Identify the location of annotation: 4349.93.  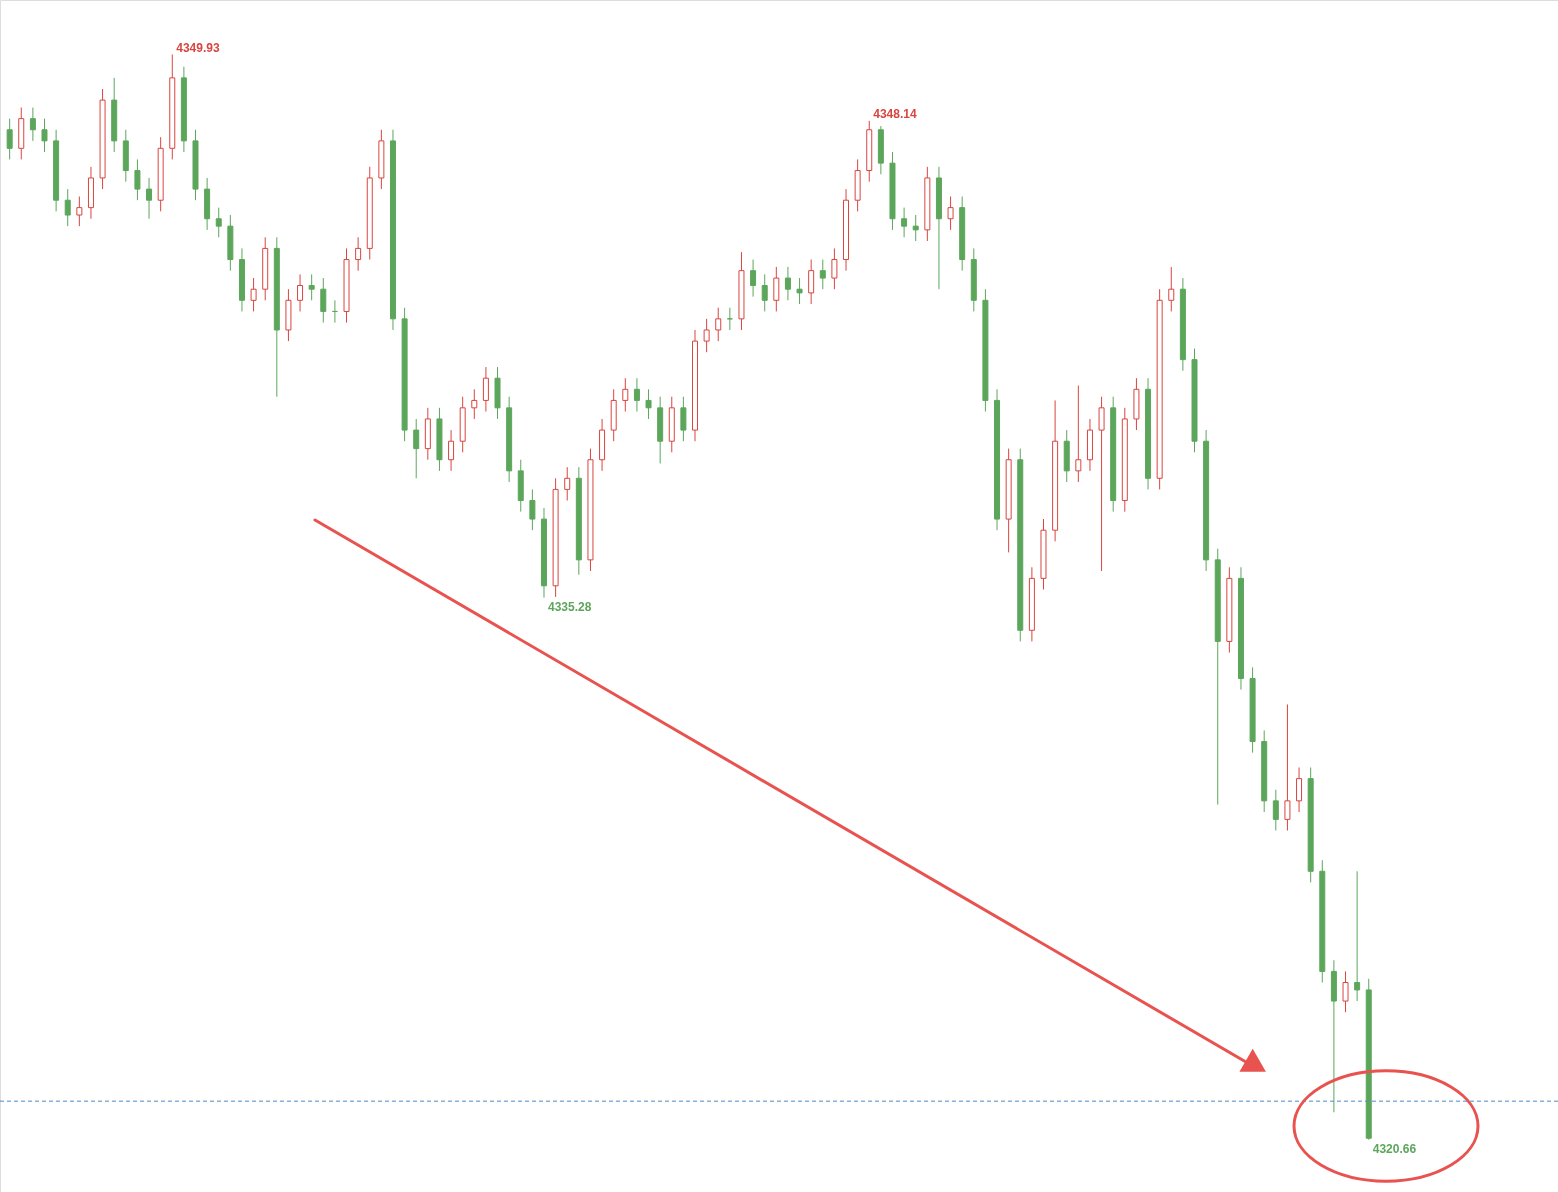
(198, 47).